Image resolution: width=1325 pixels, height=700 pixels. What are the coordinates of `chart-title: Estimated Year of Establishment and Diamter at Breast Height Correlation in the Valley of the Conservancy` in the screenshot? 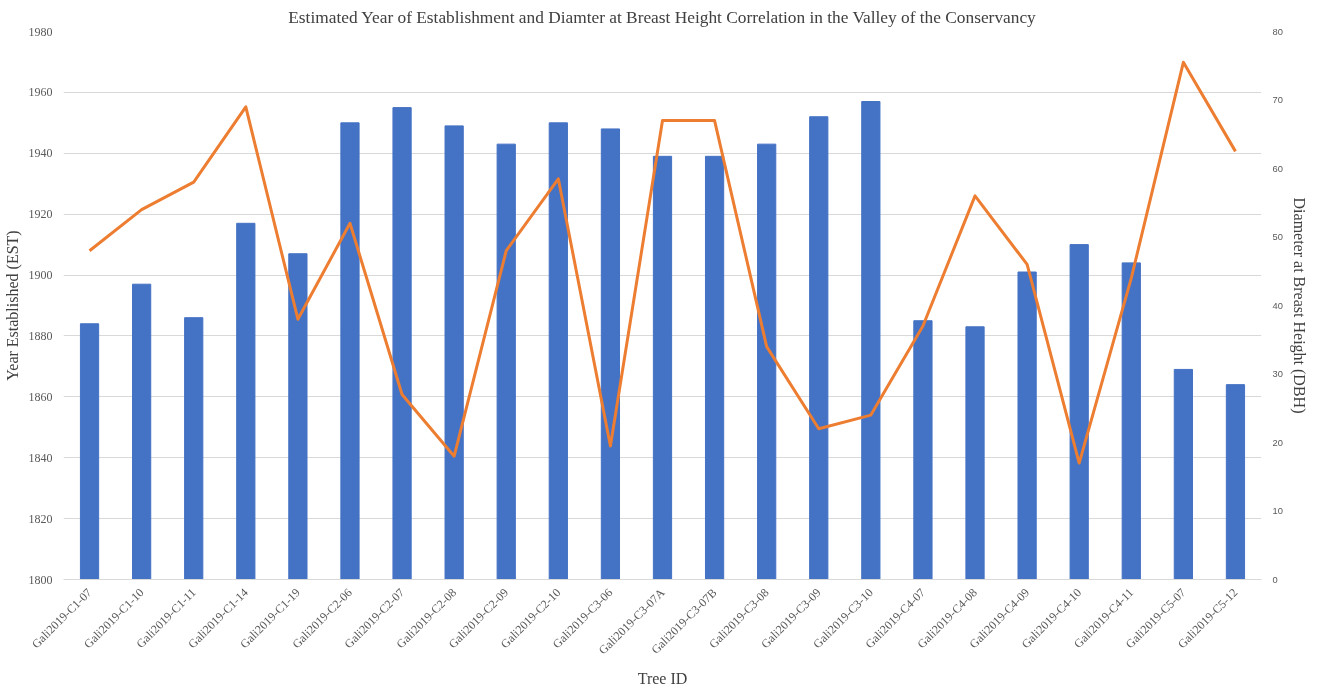 It's located at (662, 17).